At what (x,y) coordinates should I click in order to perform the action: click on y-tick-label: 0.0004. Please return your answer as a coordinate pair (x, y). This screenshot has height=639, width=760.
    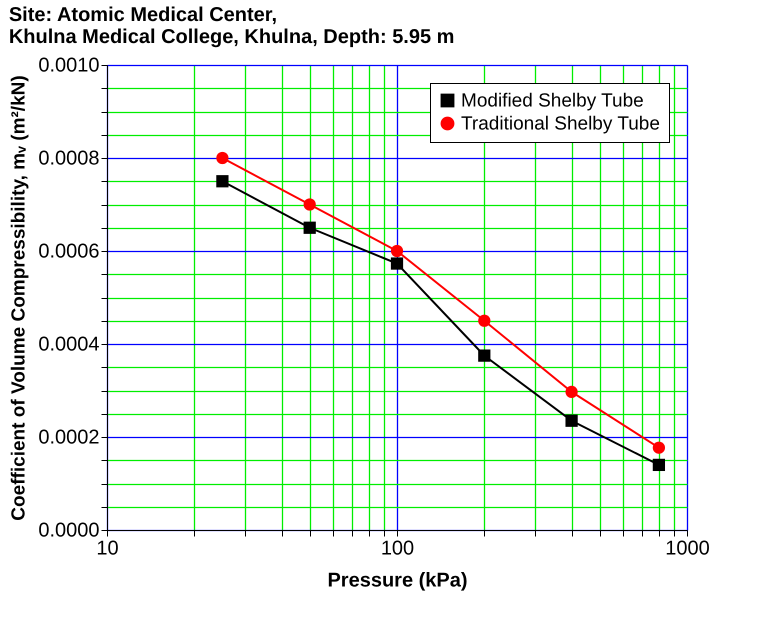
    Looking at the image, I should click on (69, 345).